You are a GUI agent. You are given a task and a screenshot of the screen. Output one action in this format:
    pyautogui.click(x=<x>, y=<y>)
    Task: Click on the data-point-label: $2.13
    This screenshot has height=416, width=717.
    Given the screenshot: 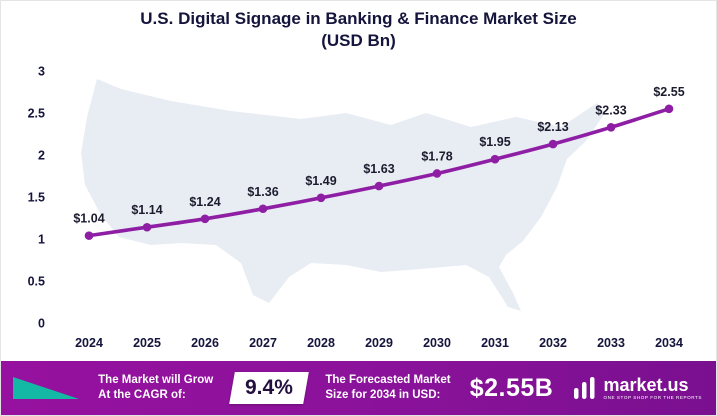 What is the action you would take?
    pyautogui.click(x=552, y=127)
    